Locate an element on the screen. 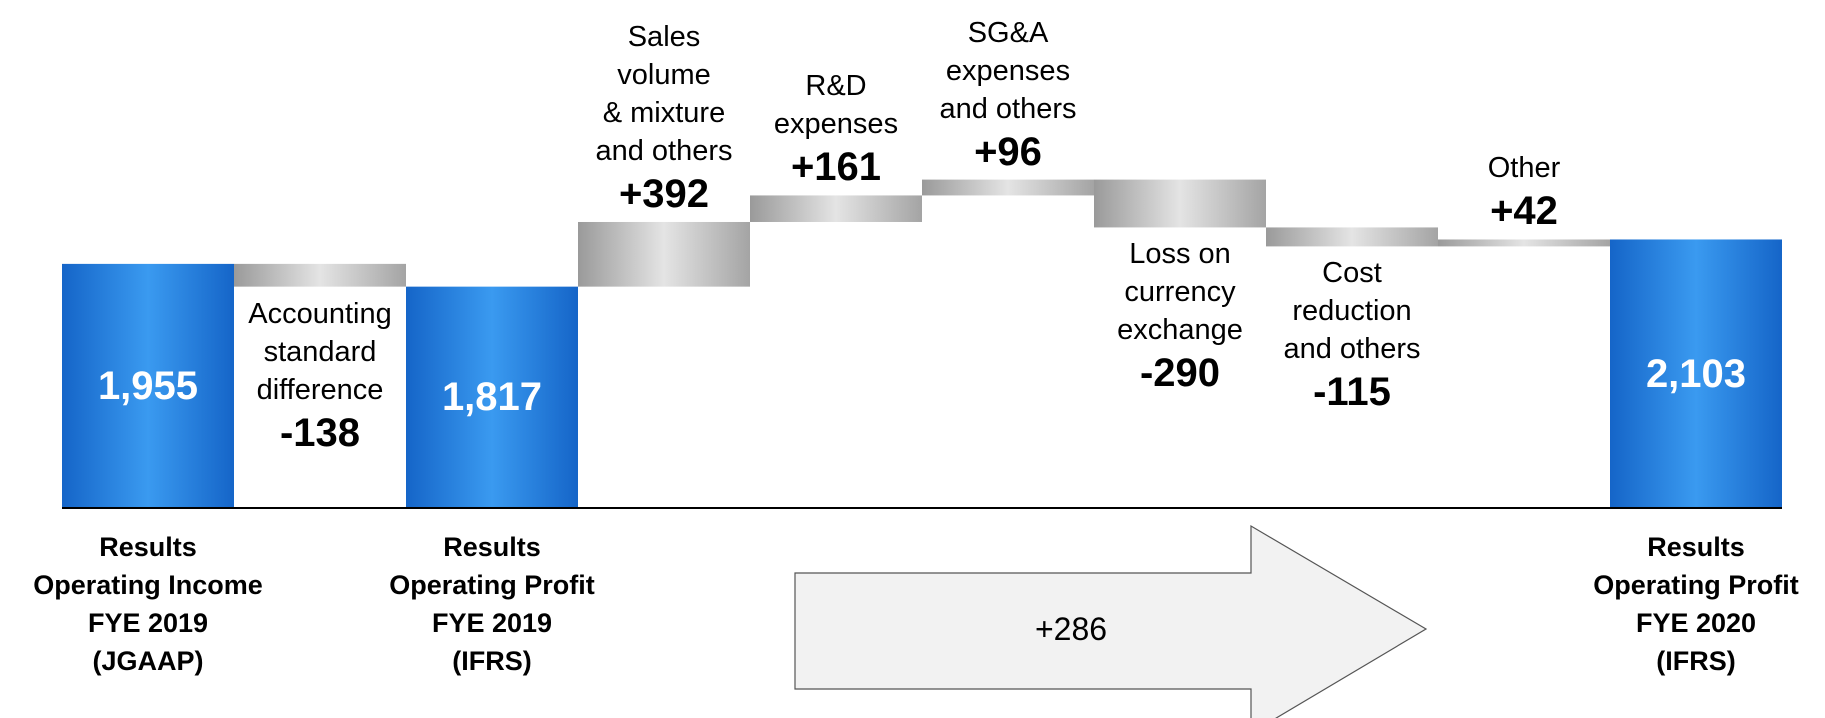 The width and height of the screenshot is (1825, 718). step-label: Sales volume & mixture and others +392 is located at coordinates (664, 118).